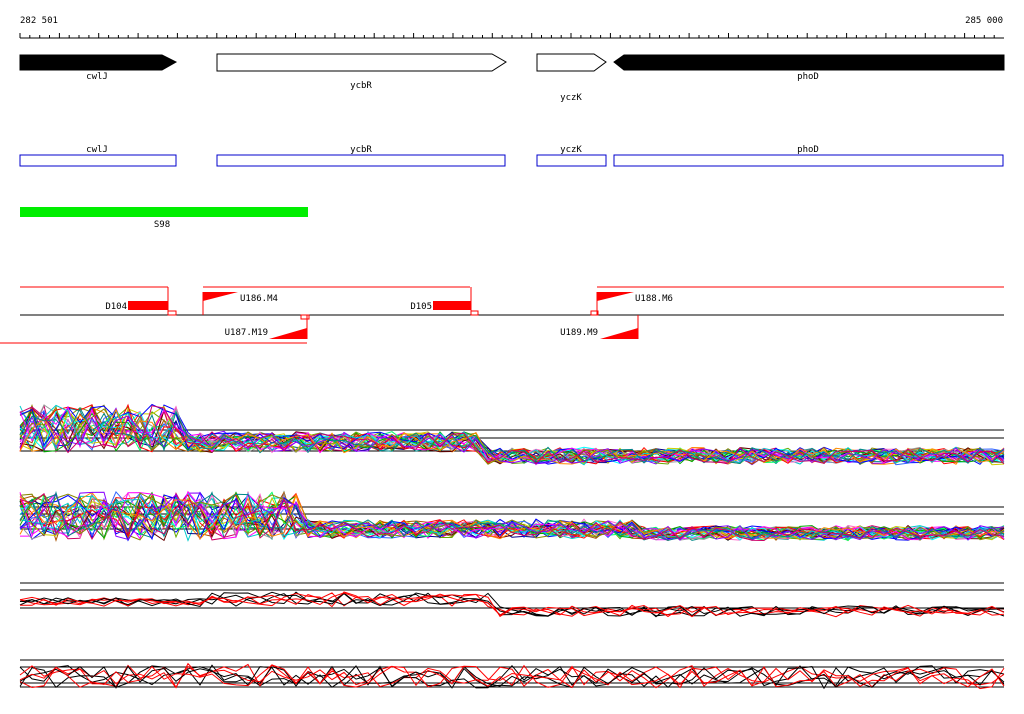 The image size is (1024, 714). Describe the element at coordinates (97, 77) in the screenshot. I see `gene-arrow-cwlJ-label: cwlJ` at that location.